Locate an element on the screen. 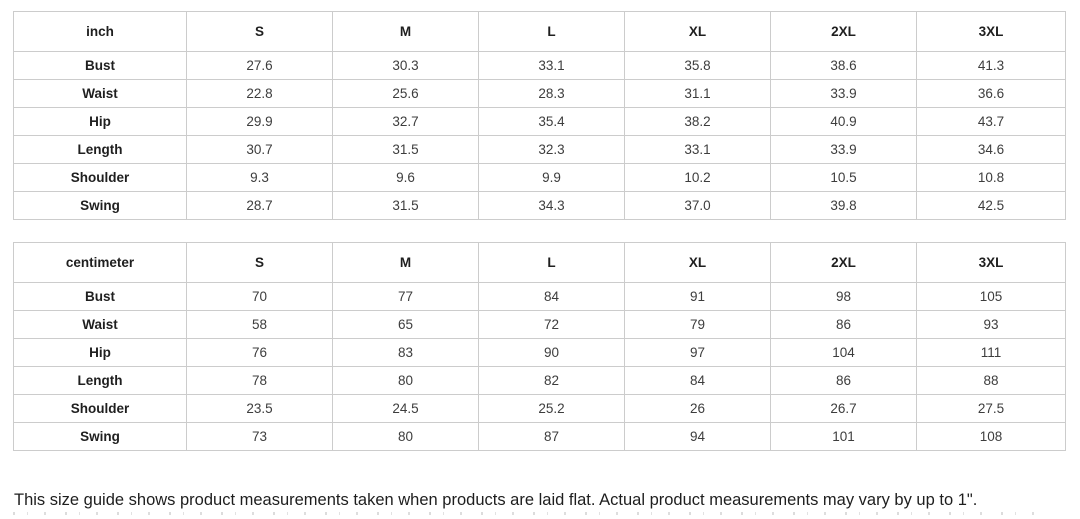  measurement-value: 38.2 is located at coordinates (697, 121).